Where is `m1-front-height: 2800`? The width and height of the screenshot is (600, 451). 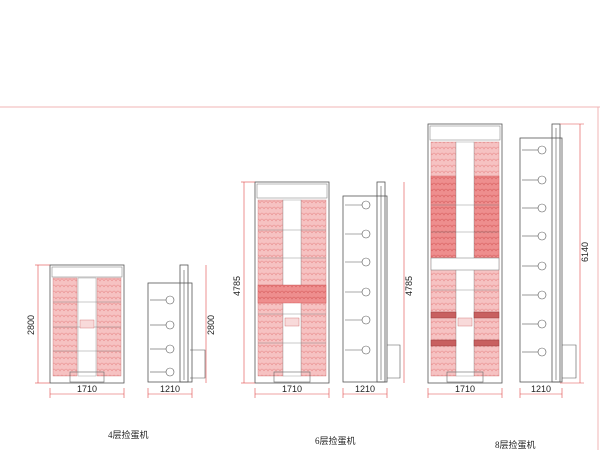 m1-front-height: 2800 is located at coordinates (31, 325).